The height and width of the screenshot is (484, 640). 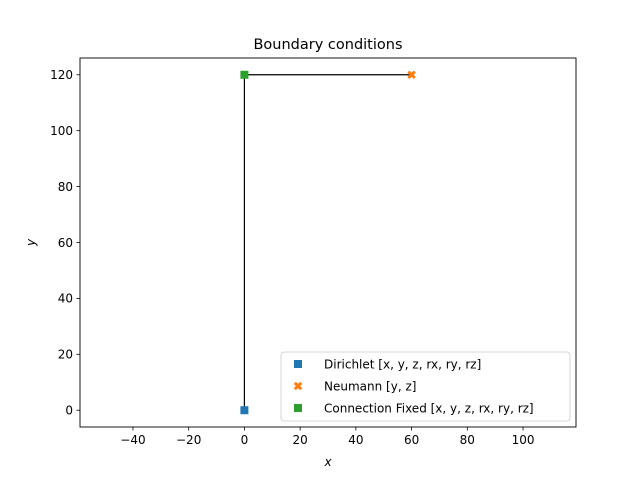 What do you see at coordinates (402, 364) in the screenshot?
I see `legend-label-0: Dirichlet [x, y, z, rx, ry, rz]` at bounding box center [402, 364].